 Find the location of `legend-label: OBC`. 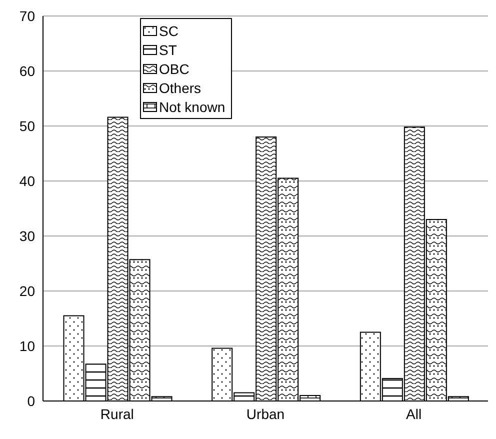

legend-label: OBC is located at coordinates (174, 68).